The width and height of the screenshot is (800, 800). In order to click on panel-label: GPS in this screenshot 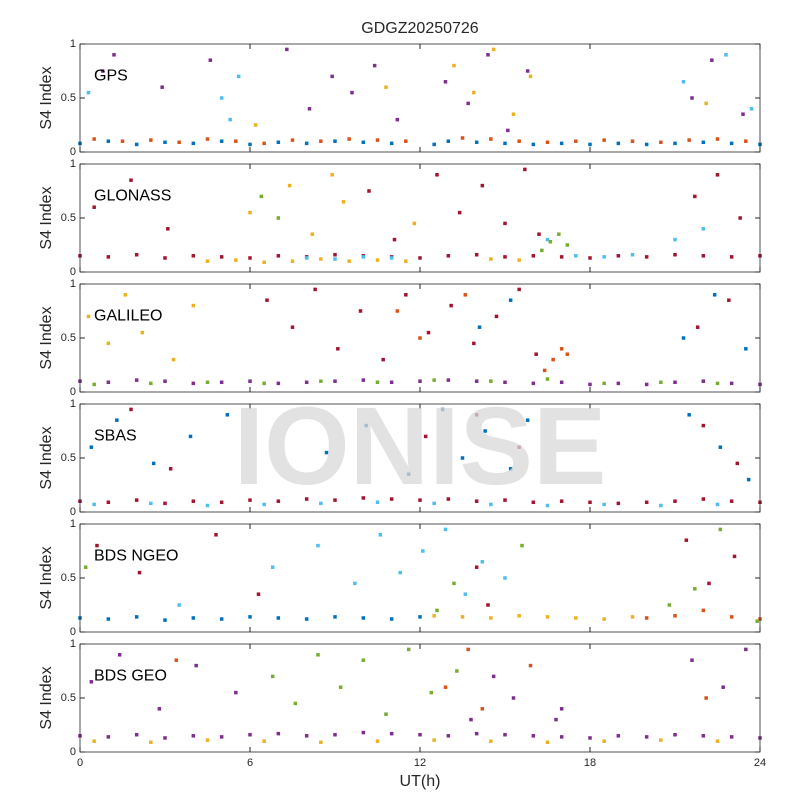, I will do `click(111, 76)`.